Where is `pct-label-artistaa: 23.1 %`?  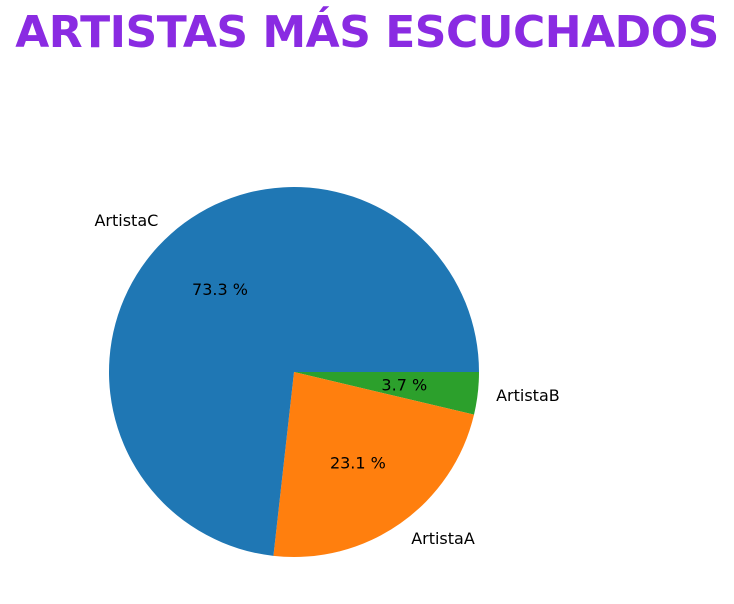
pct-label-artistaa: 23.1 % is located at coordinates (358, 462).